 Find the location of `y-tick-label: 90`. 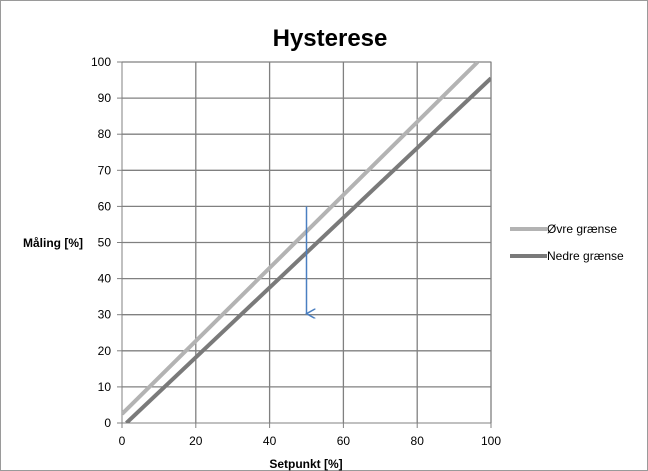

y-tick-label: 90 is located at coordinates (105, 98).